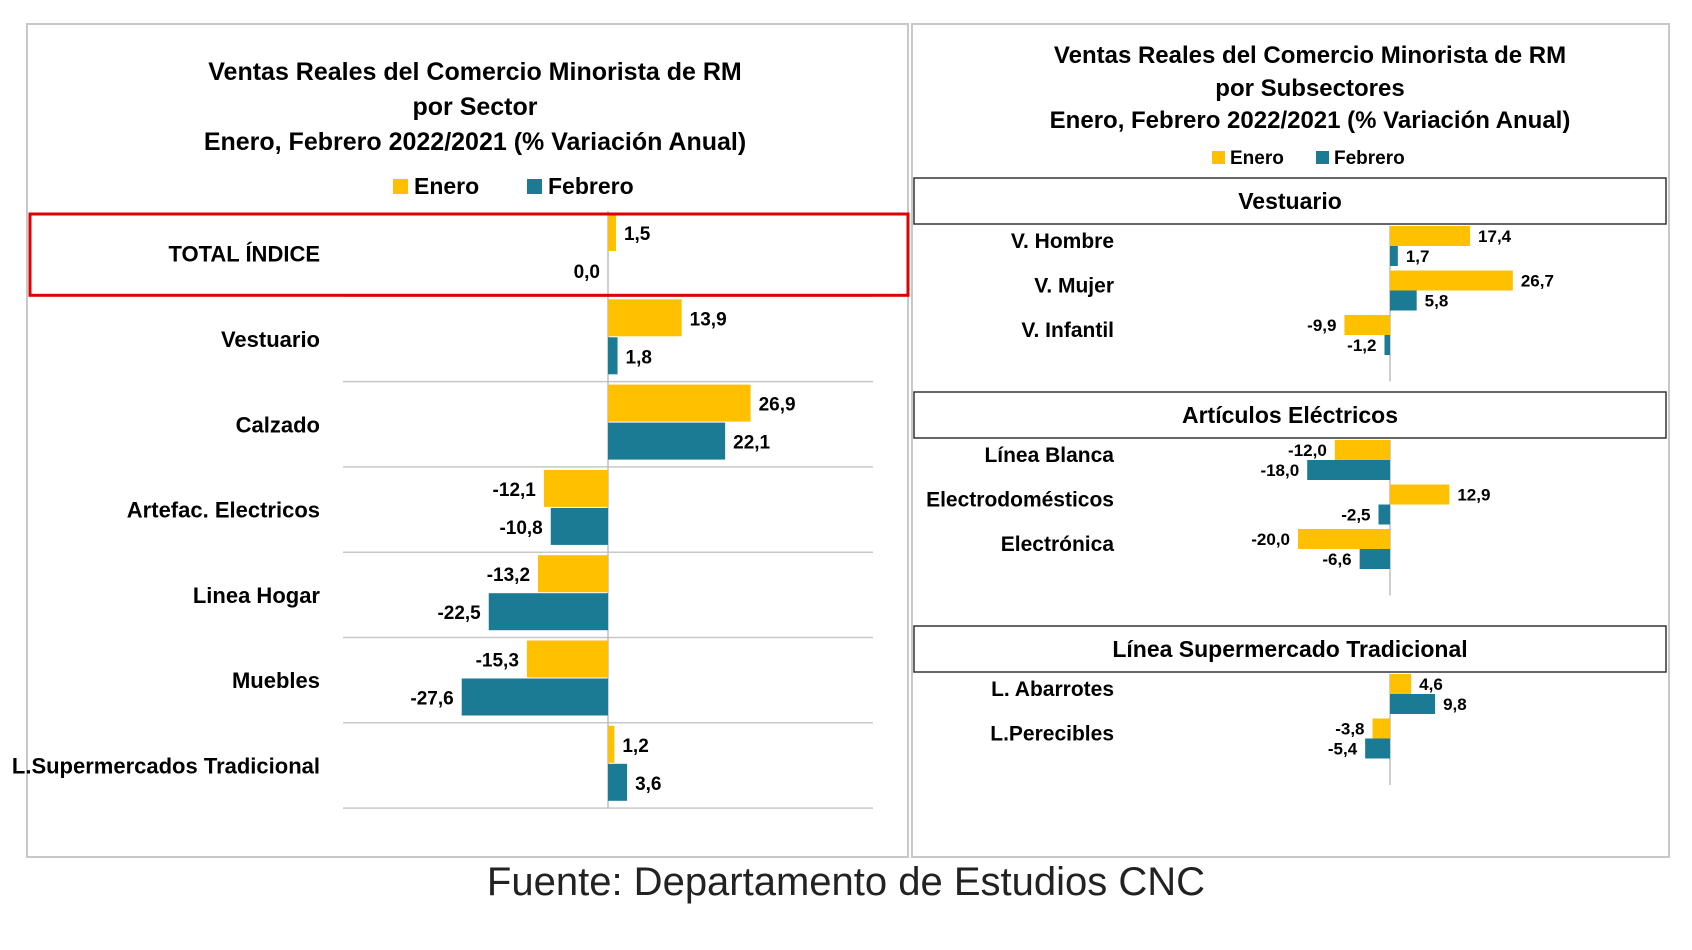 The height and width of the screenshot is (950, 1692). Describe the element at coordinates (497, 661) in the screenshot. I see `data-label: -15,3` at that location.